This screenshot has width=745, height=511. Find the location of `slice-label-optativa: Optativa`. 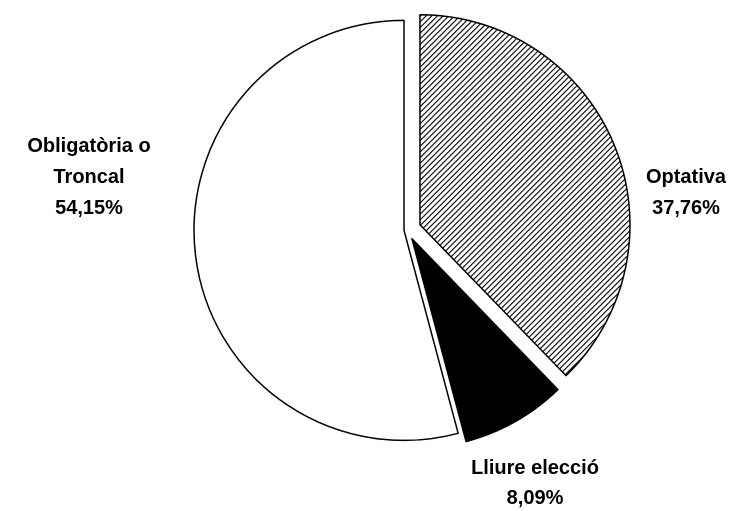

slice-label-optativa: Optativa is located at coordinates (686, 177).